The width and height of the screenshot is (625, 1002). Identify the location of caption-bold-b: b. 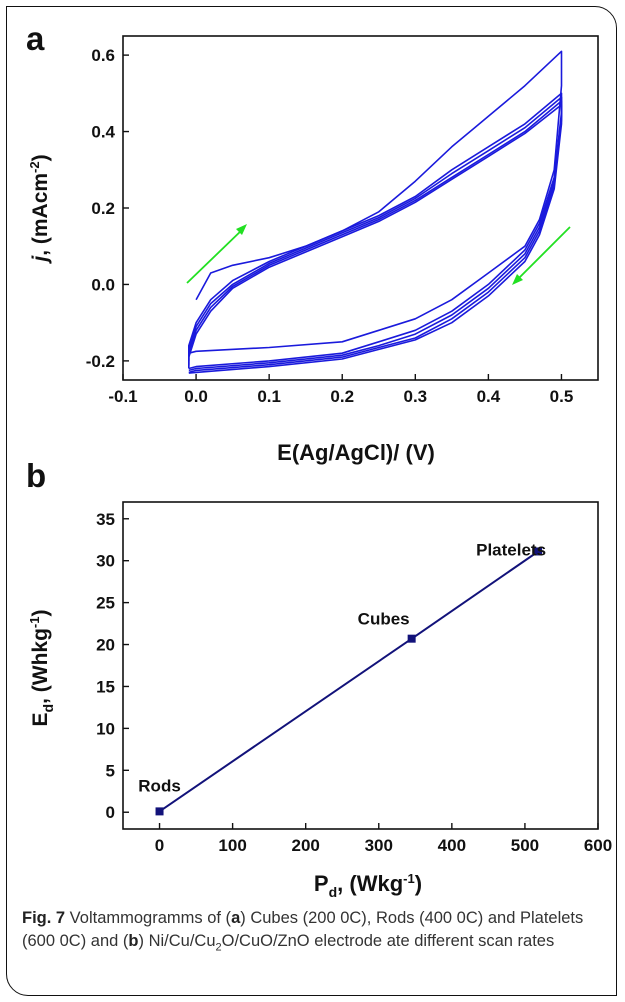
(133, 941).